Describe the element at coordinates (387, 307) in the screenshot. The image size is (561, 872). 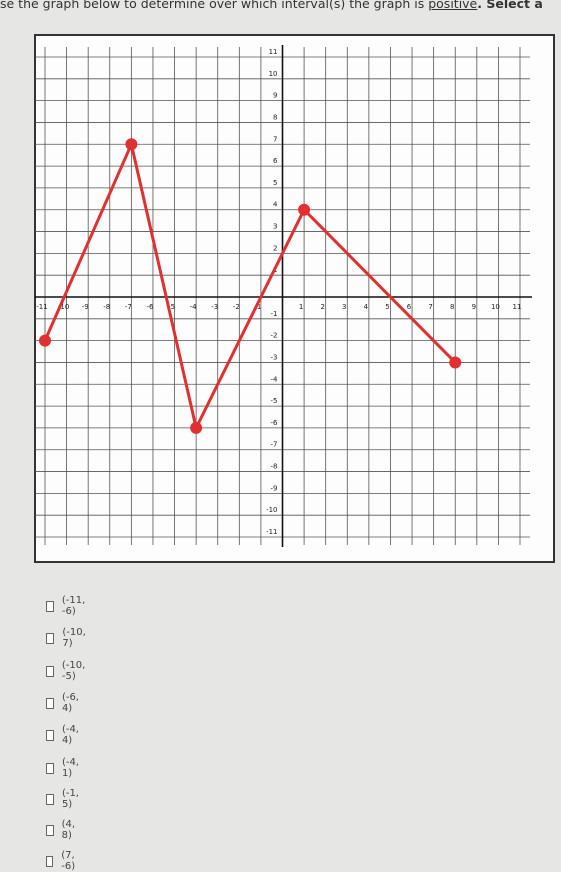
I see `x-tick-label: 5` at that location.